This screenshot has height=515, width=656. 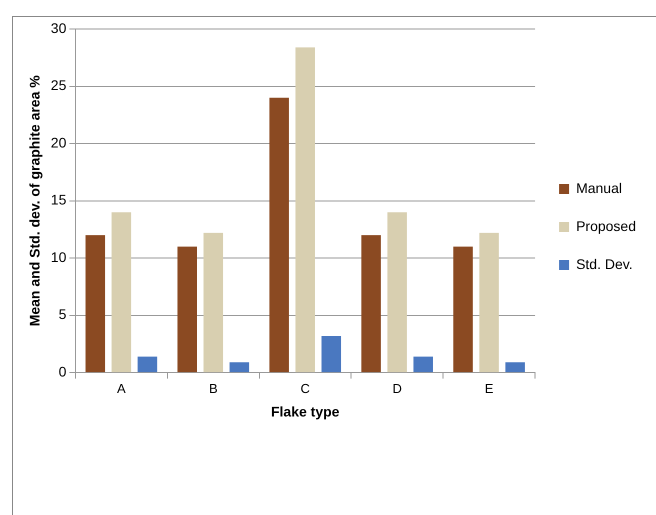 I want to click on y-tick-label: 5, so click(x=62, y=314).